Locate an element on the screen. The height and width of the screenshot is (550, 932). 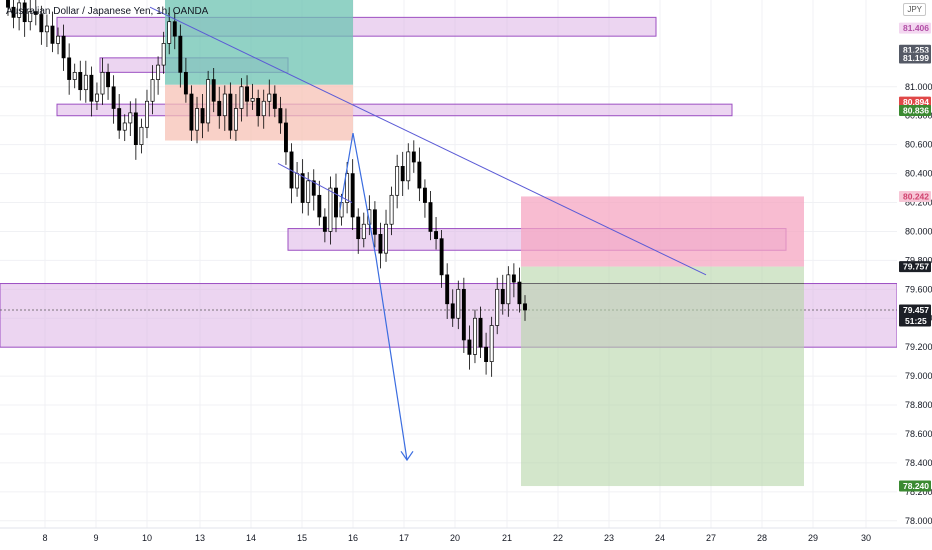
price-badge-label: 79.757 is located at coordinates (916, 267).